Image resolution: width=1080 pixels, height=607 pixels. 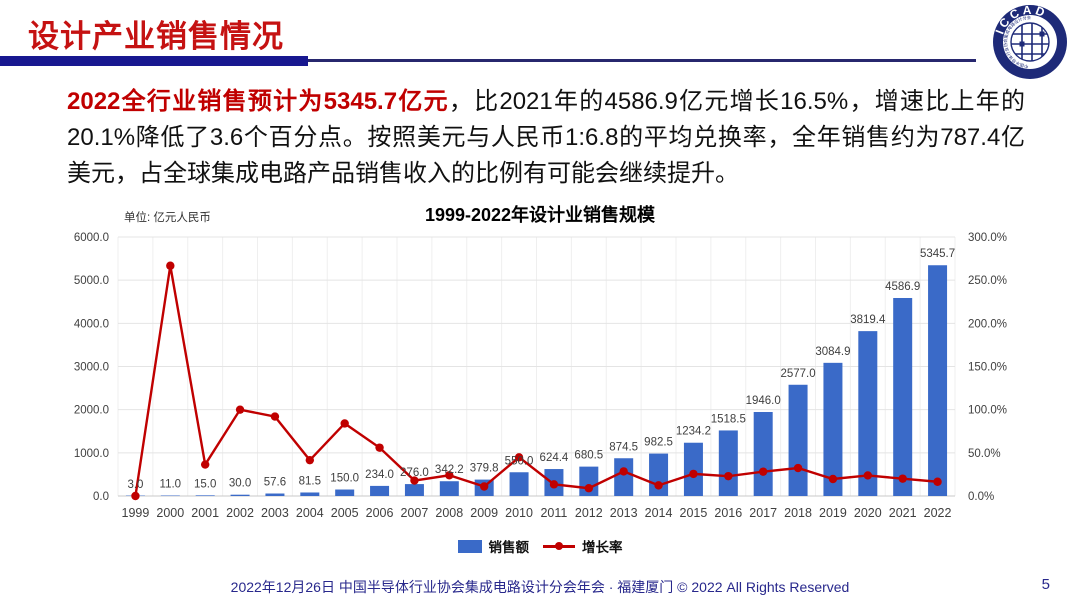 What do you see at coordinates (981, 497) in the screenshot?
I see `right-axis-tick: 0.0%` at bounding box center [981, 497].